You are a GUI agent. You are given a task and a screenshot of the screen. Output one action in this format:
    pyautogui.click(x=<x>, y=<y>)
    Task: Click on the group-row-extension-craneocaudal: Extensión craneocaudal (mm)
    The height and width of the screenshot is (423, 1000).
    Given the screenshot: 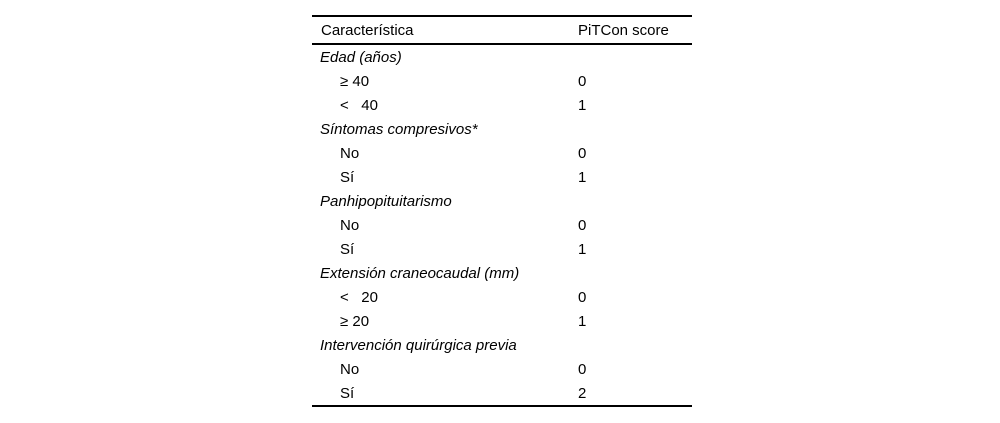 What is the action you would take?
    pyautogui.click(x=502, y=273)
    